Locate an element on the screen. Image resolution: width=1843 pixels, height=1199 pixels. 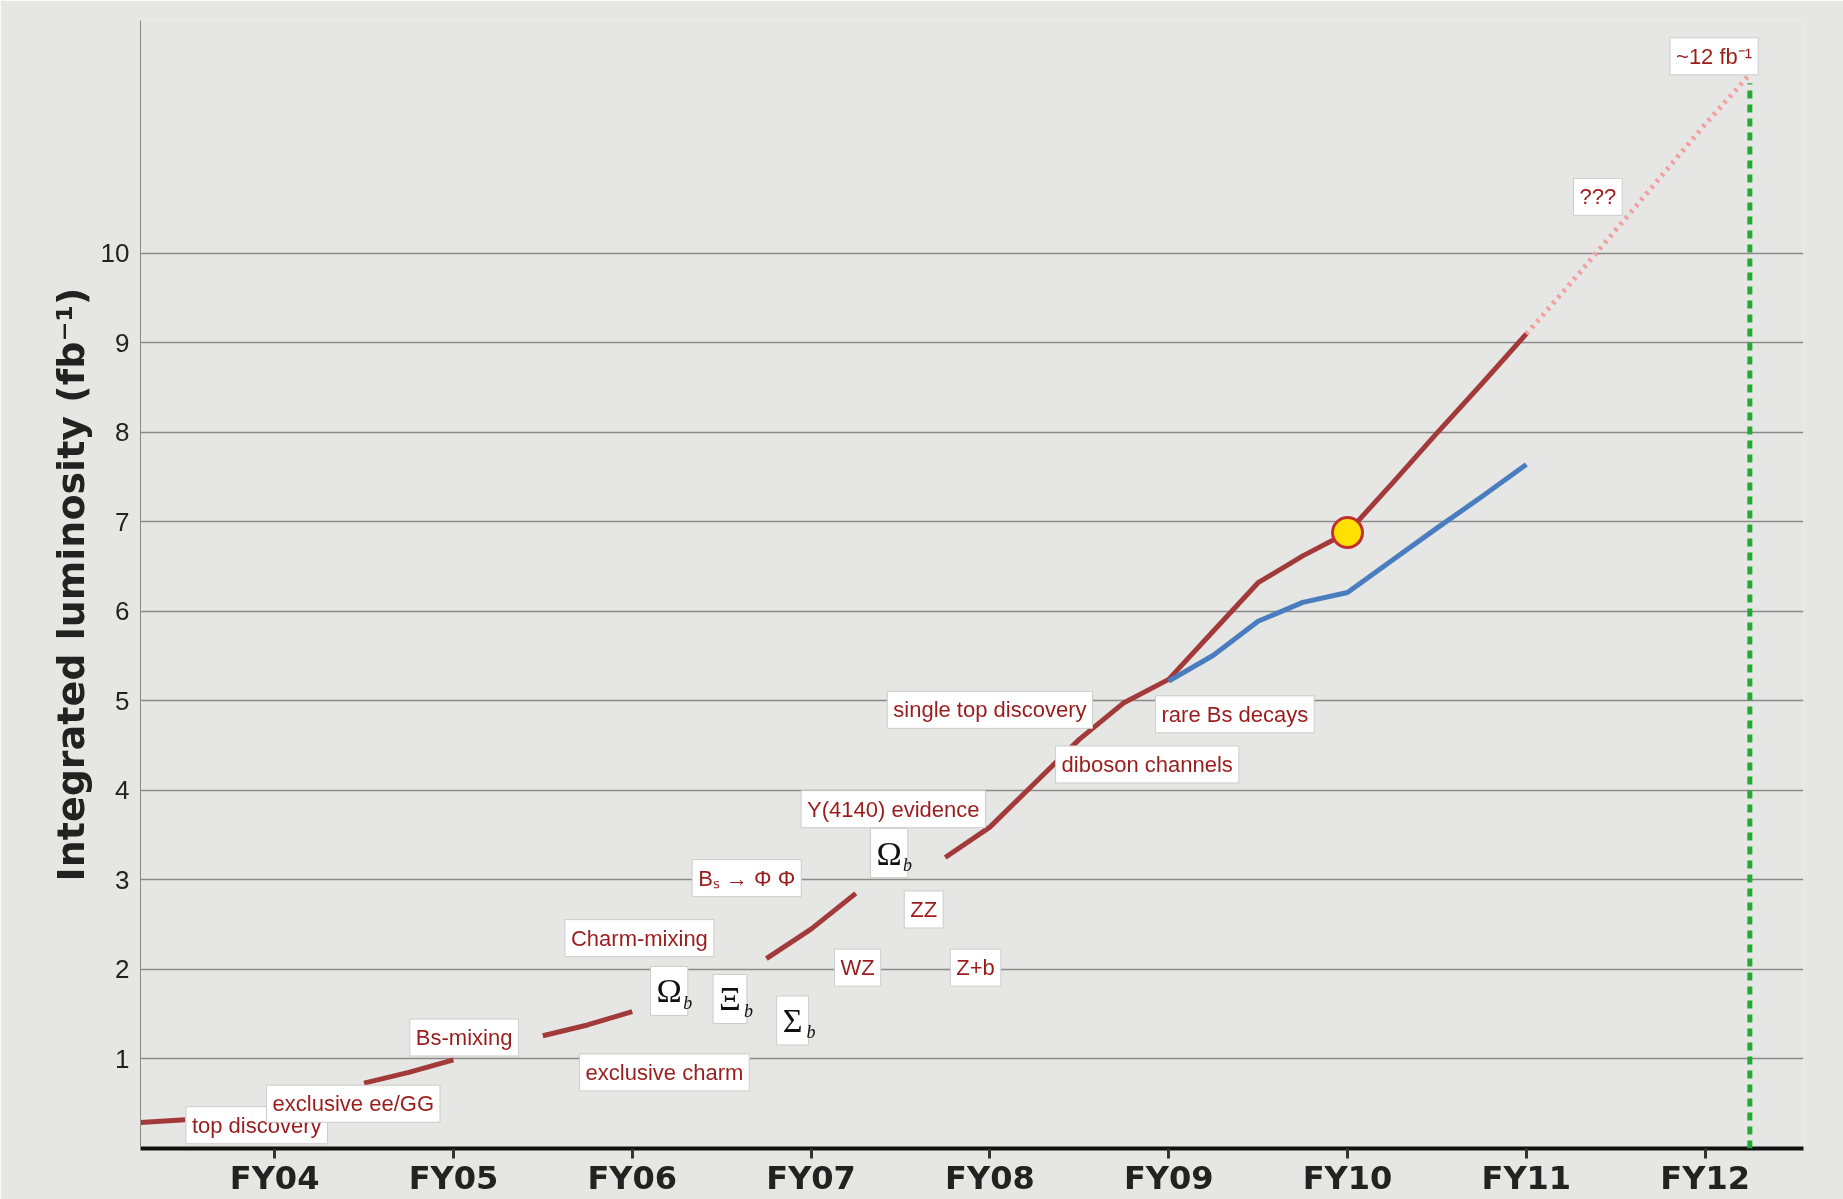
x-tick-label: FY10 is located at coordinates (1347, 1177).